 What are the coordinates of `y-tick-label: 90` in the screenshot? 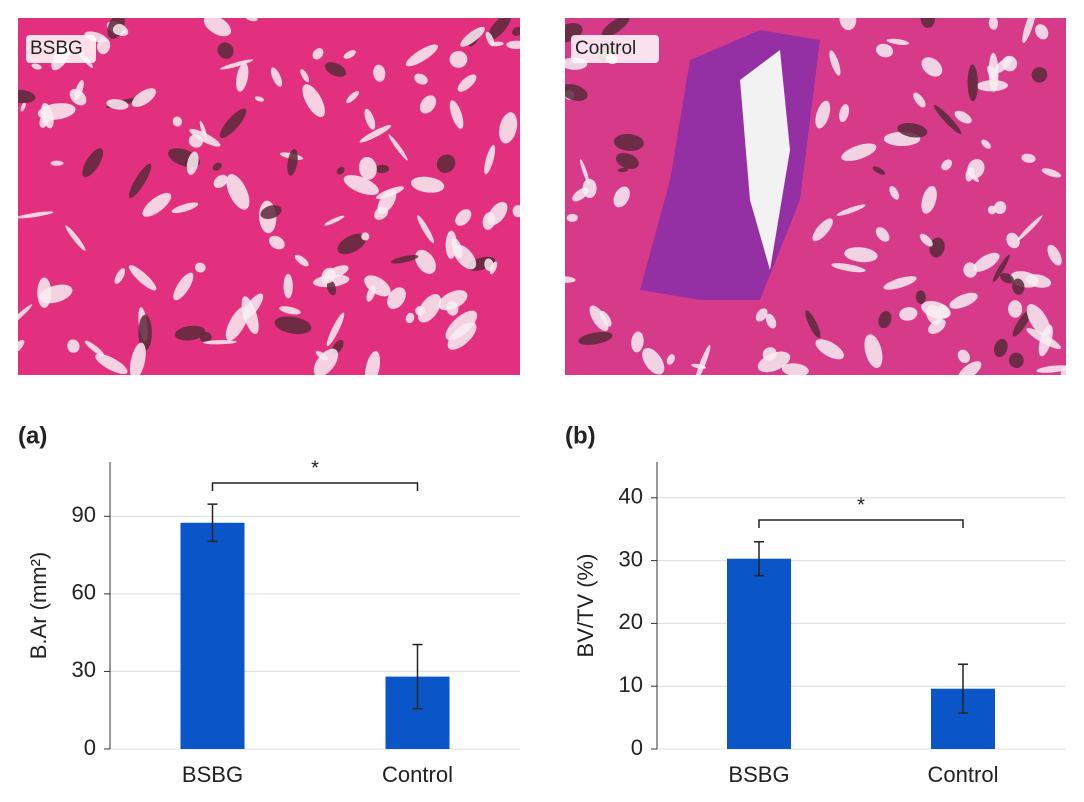 It's located at (84, 514).